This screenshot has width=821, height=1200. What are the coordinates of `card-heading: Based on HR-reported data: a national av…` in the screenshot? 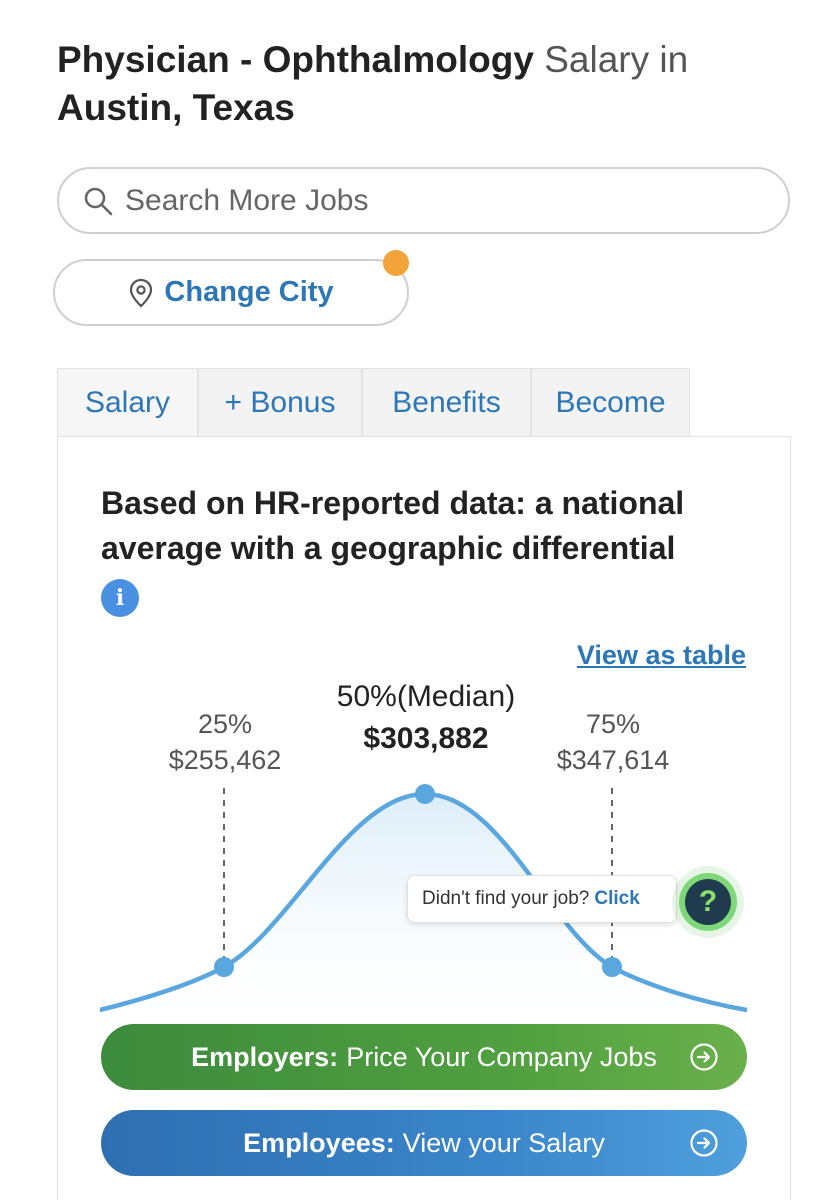 It's located at (393, 525).